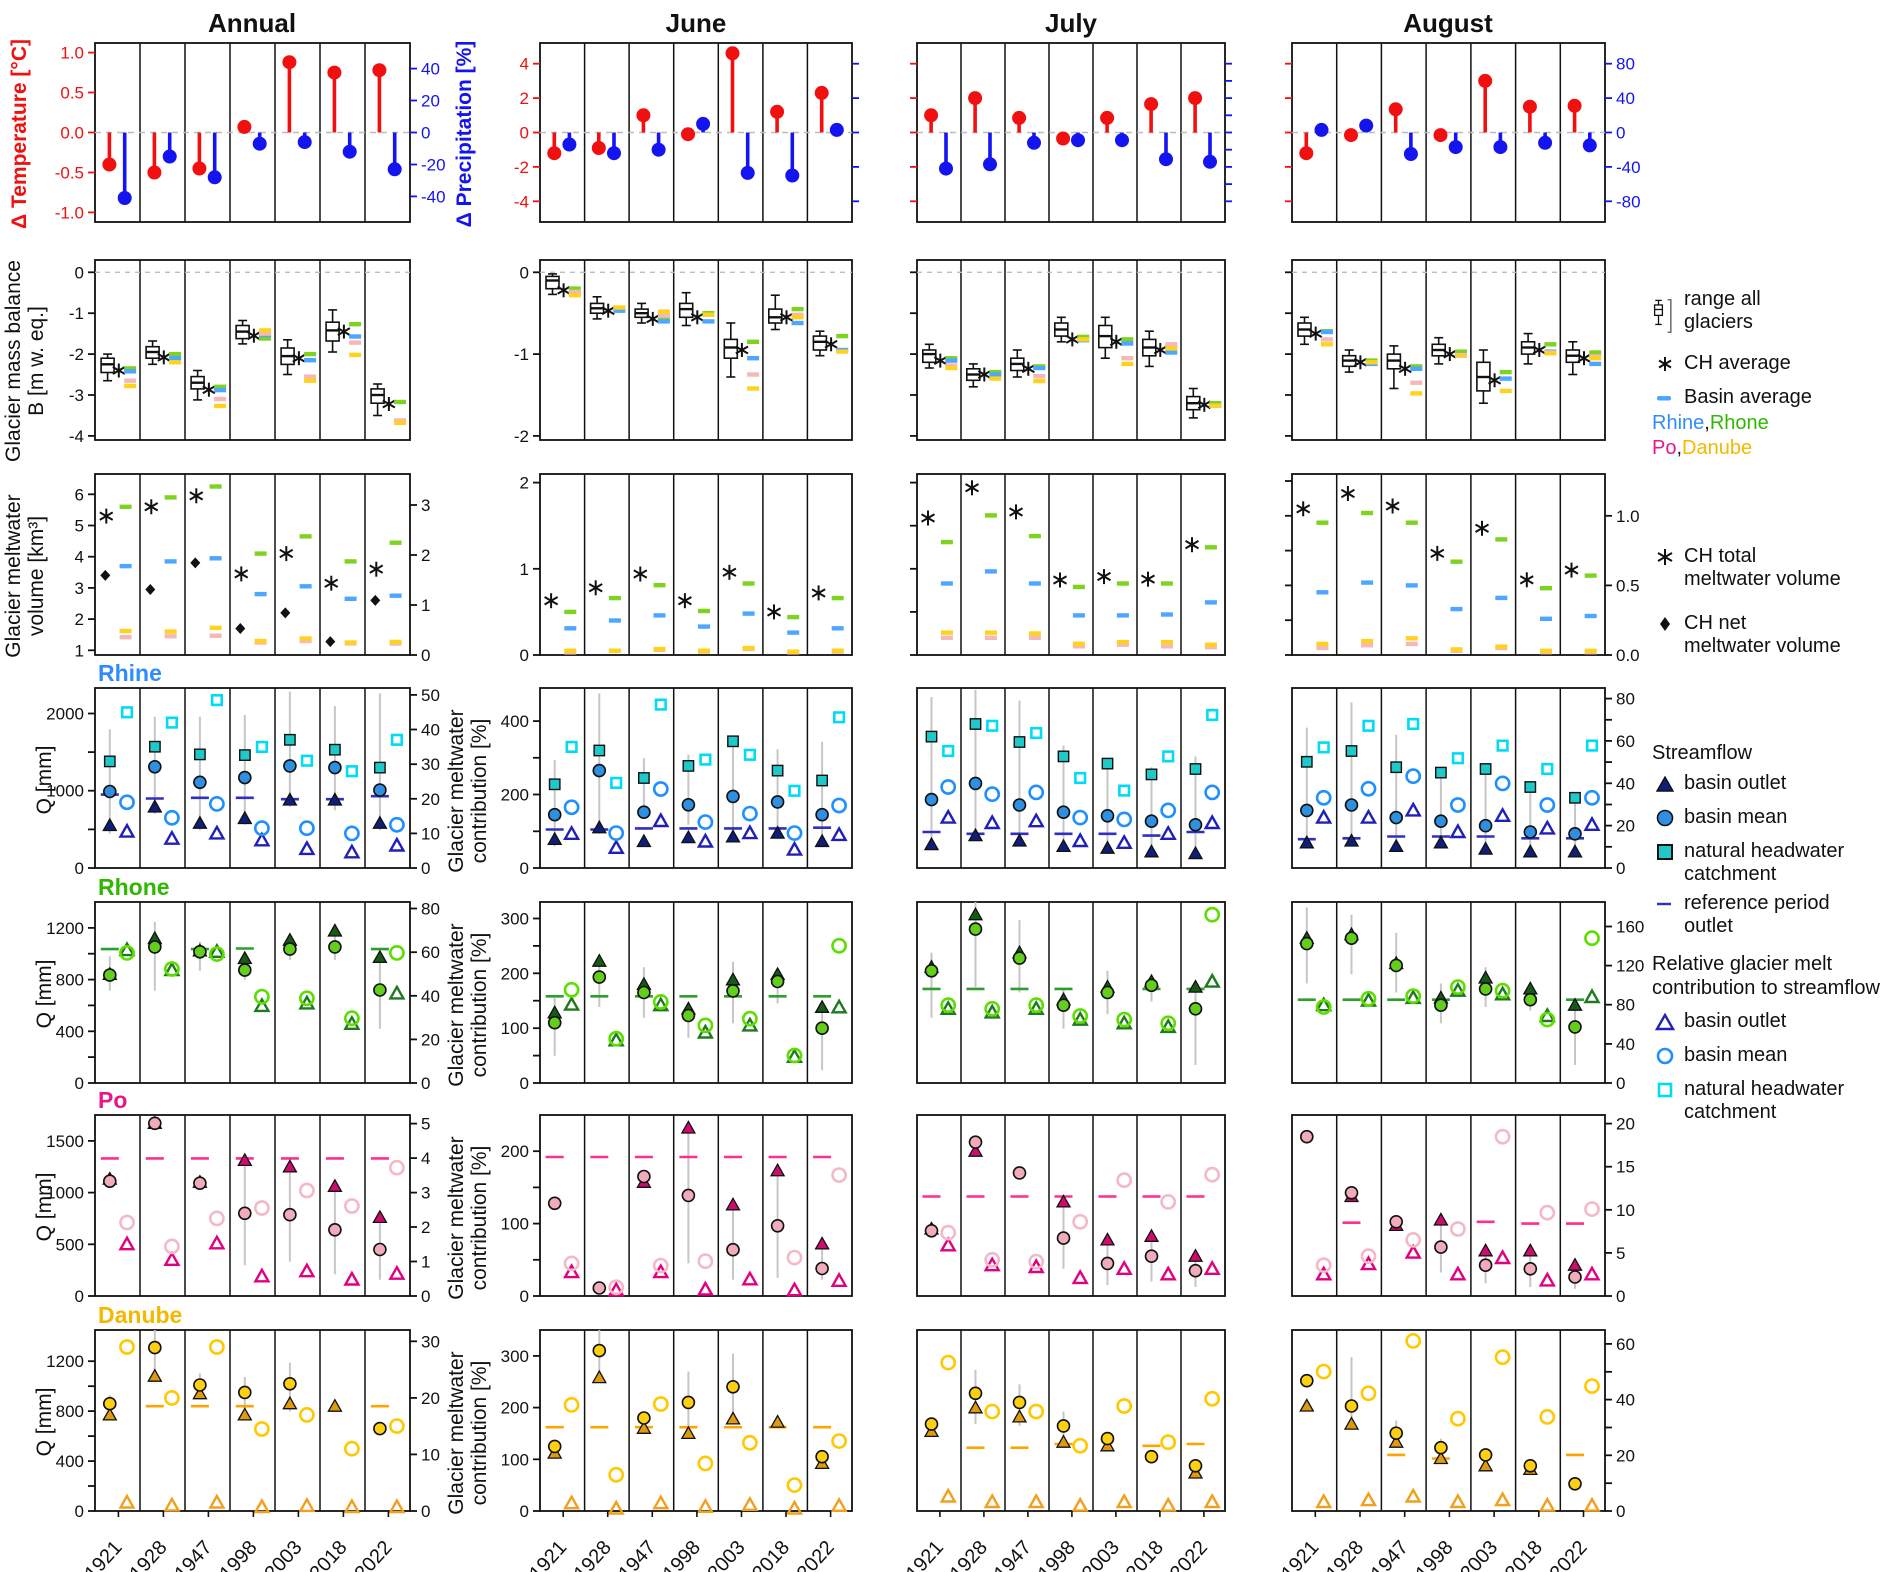 The height and width of the screenshot is (1572, 1892). Describe the element at coordinates (1665, 364) in the screenshot. I see `asterisk-icon` at that location.